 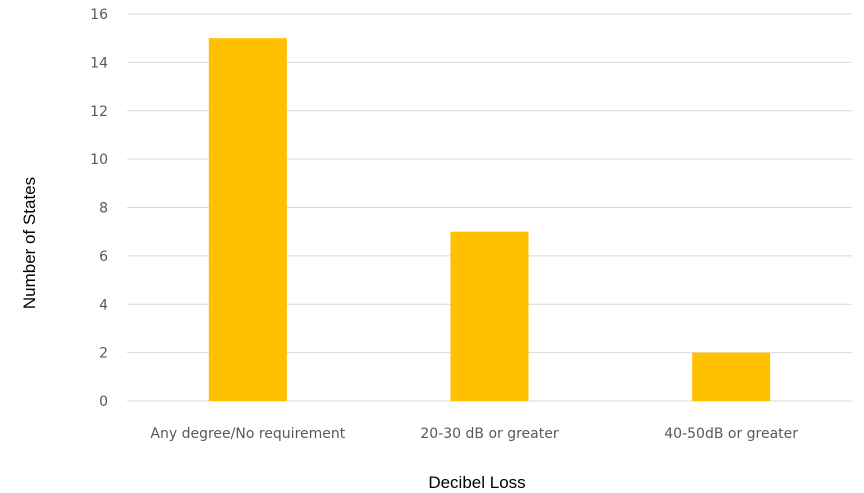 What do you see at coordinates (29, 243) in the screenshot?
I see `y-axis-title: Number of States` at bounding box center [29, 243].